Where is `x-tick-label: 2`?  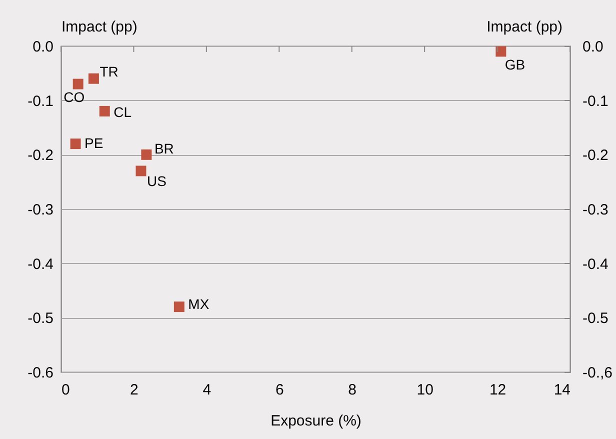 x-tick-label: 2 is located at coordinates (134, 390).